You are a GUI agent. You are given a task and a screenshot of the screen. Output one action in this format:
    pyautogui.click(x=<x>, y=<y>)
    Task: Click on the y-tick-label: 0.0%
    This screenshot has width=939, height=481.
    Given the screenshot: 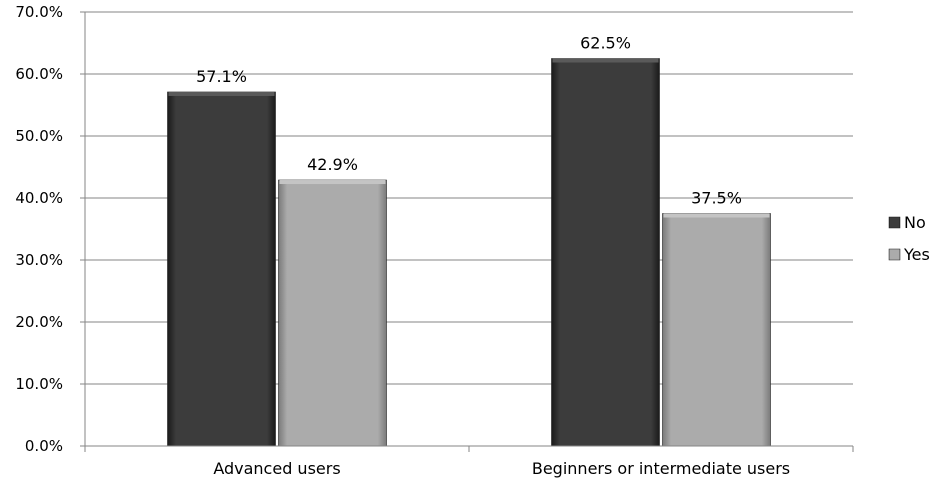 What is the action you would take?
    pyautogui.click(x=44, y=446)
    